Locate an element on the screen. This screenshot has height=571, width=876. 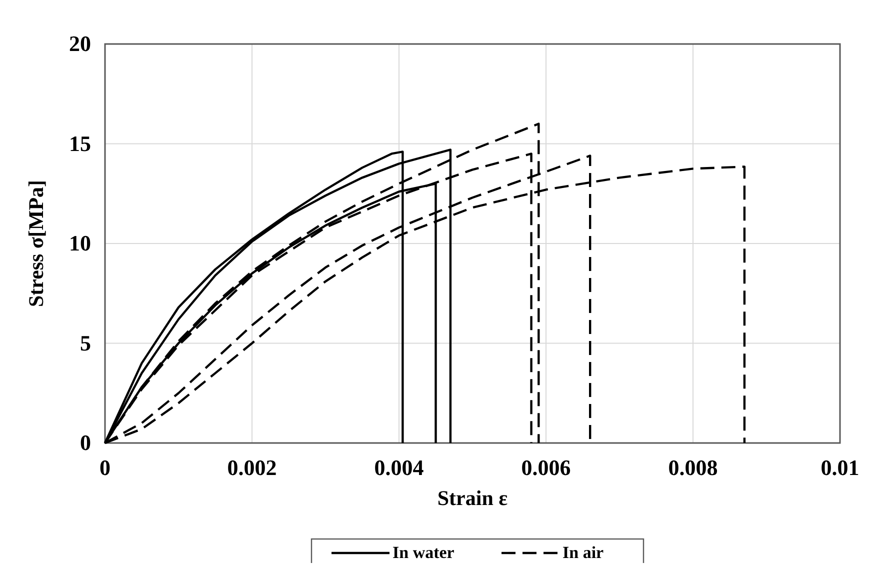
legend-label: In air is located at coordinates (583, 552).